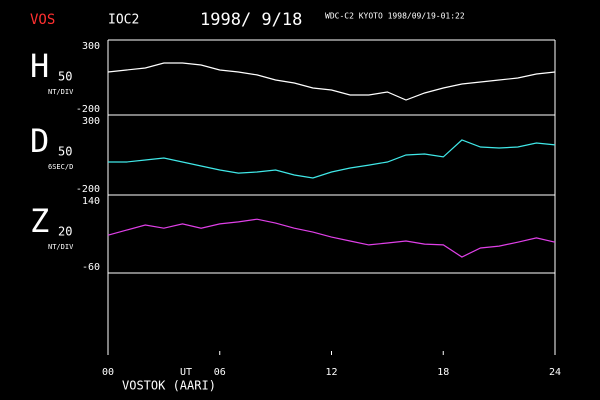  I want to click on x-tick-label: 00, so click(108, 372).